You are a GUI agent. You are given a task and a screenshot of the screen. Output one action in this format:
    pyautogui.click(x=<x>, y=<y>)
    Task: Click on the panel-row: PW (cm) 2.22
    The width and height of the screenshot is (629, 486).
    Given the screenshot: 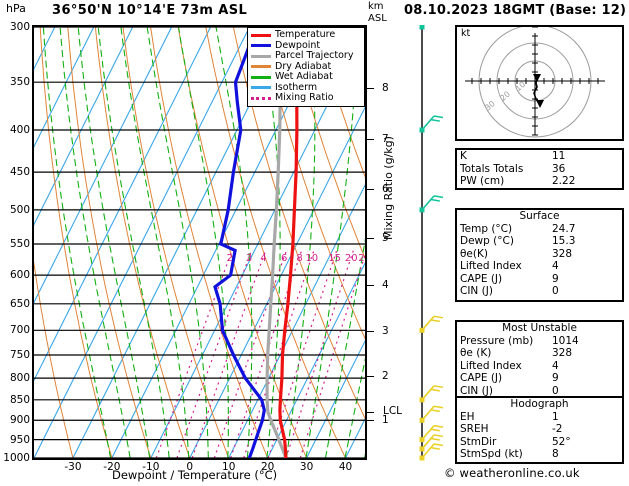 What is the action you would take?
    pyautogui.click(x=539, y=181)
    